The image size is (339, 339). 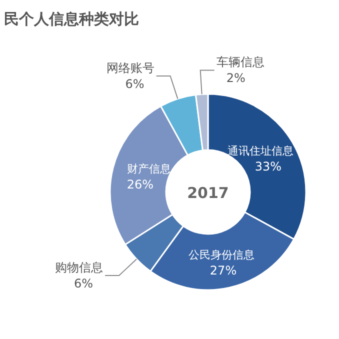 I want to click on text: 2017, so click(x=208, y=193).